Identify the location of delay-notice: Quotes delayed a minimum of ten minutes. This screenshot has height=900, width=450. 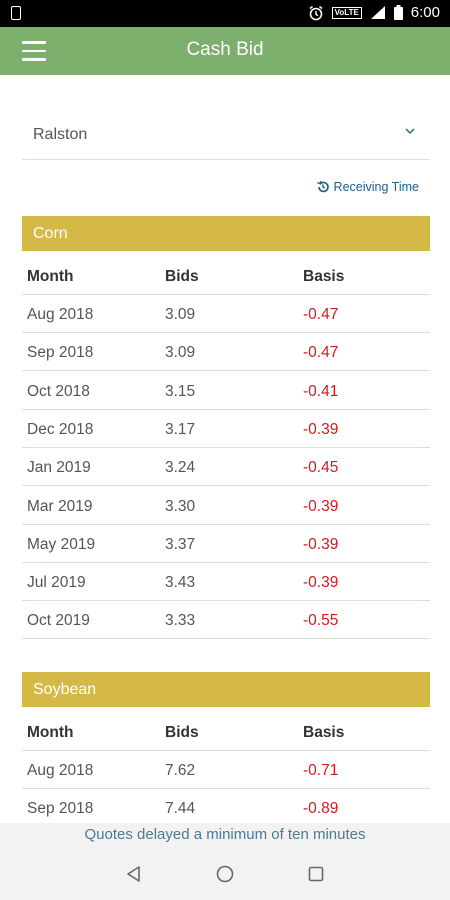
(225, 835).